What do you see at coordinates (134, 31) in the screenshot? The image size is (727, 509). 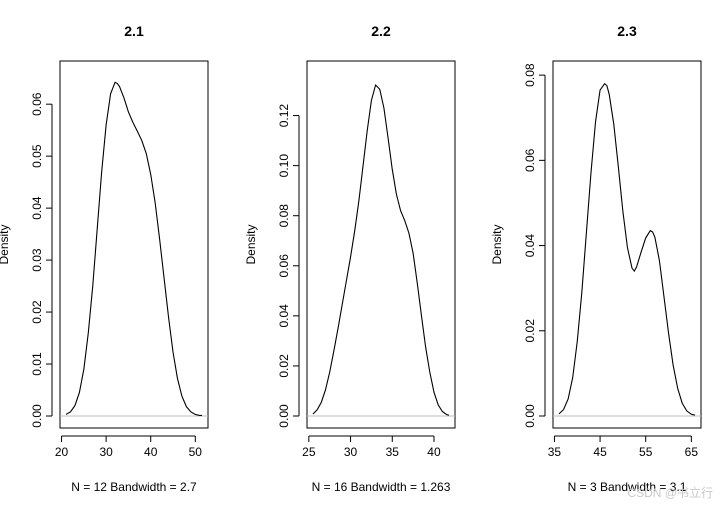 I see `panel-title: 2.1` at bounding box center [134, 31].